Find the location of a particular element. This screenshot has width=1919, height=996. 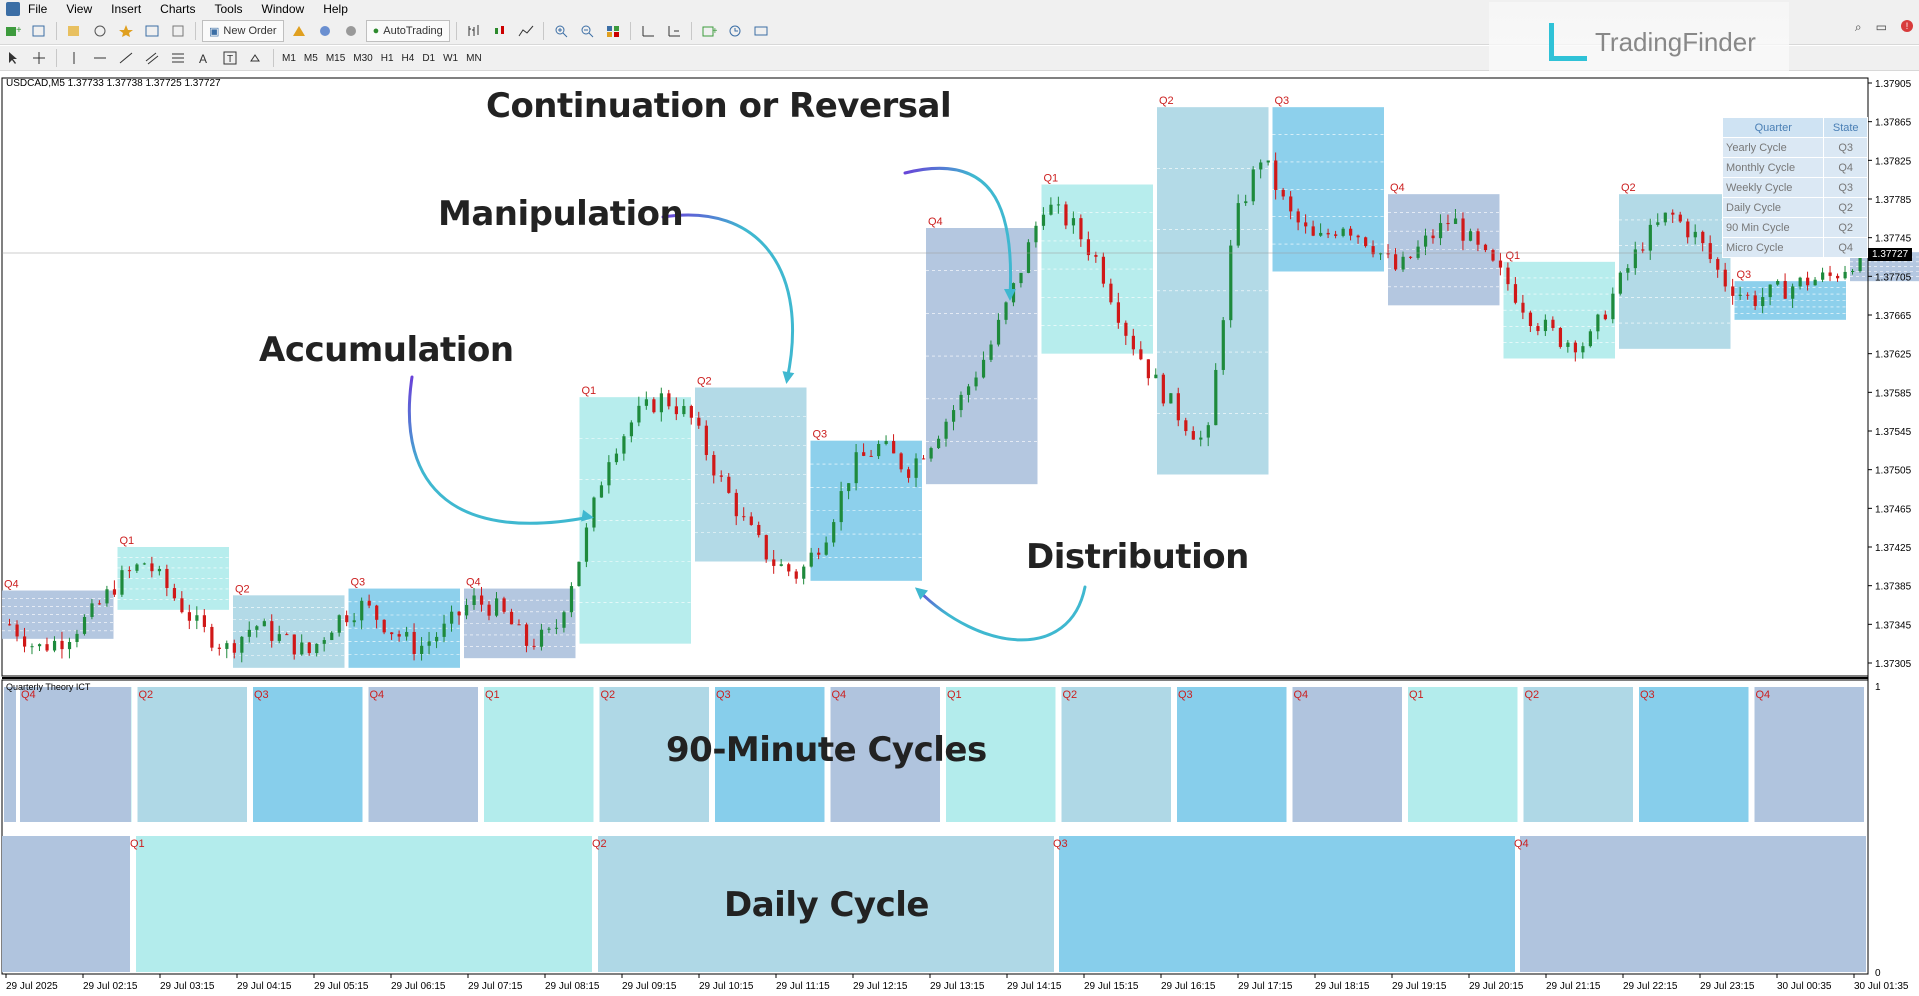

timeframe-m5: M5 is located at coordinates (310, 58).